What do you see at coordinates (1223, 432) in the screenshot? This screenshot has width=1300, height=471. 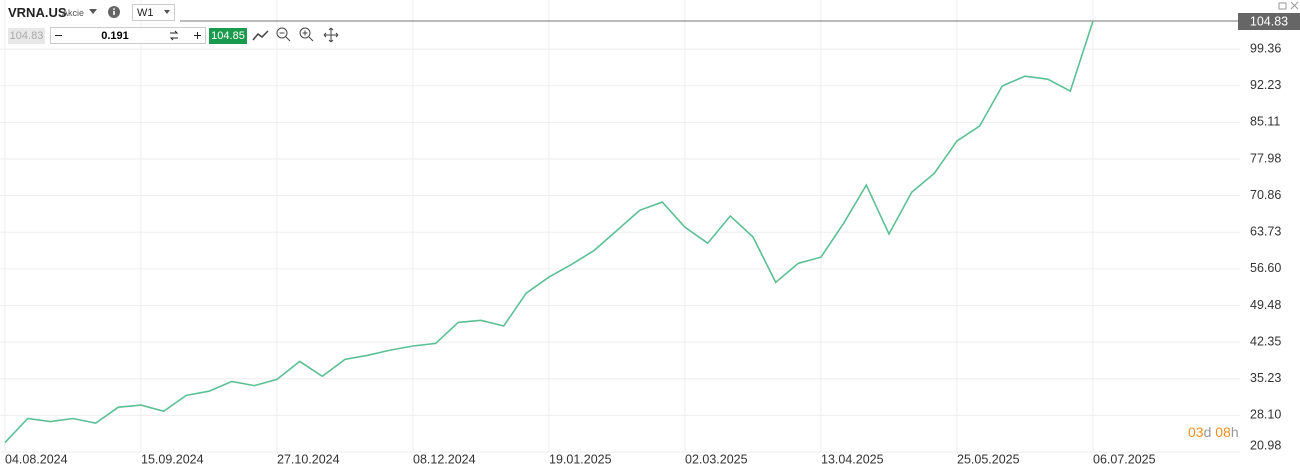 I see `countdown-hours: 08` at bounding box center [1223, 432].